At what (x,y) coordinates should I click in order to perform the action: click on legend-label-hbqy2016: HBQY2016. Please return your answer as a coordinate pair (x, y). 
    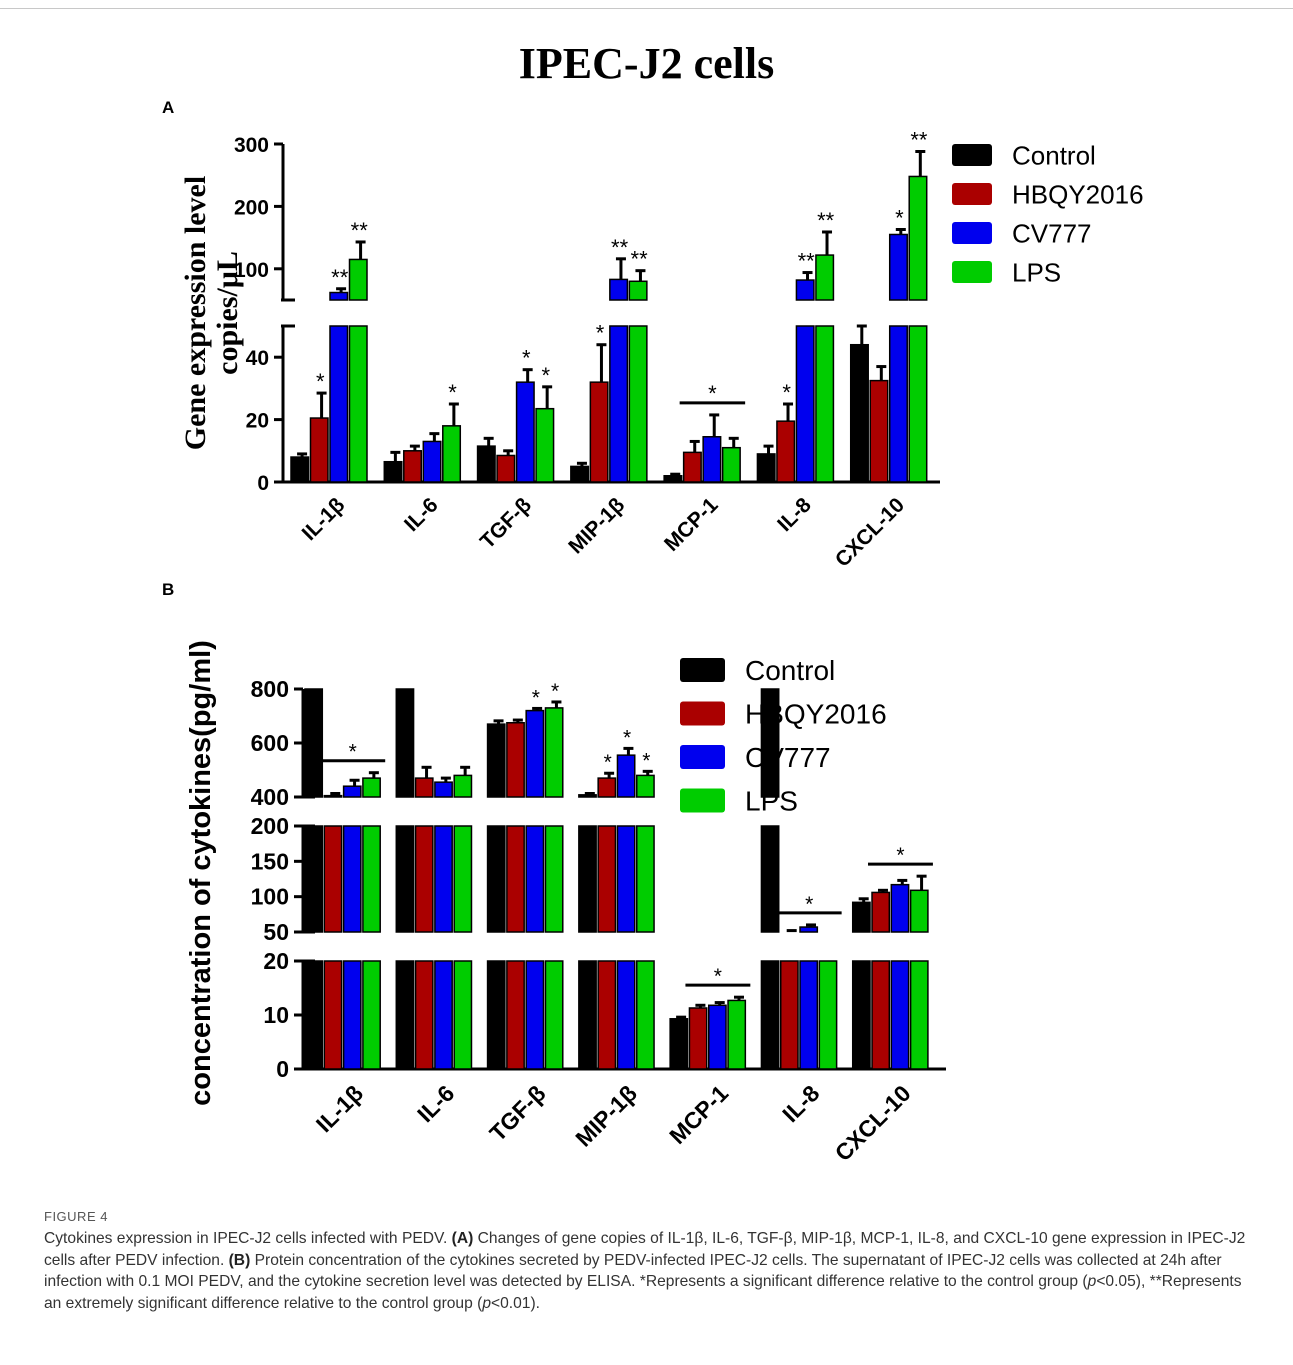
    Looking at the image, I should click on (1078, 194).